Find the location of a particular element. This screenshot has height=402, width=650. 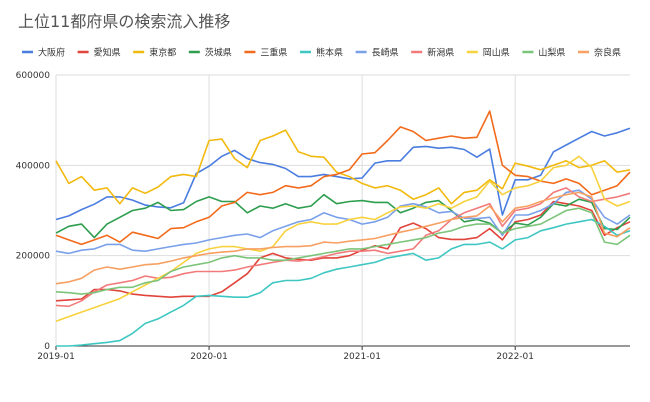

legend-item: 奈良県 is located at coordinates (599, 53).